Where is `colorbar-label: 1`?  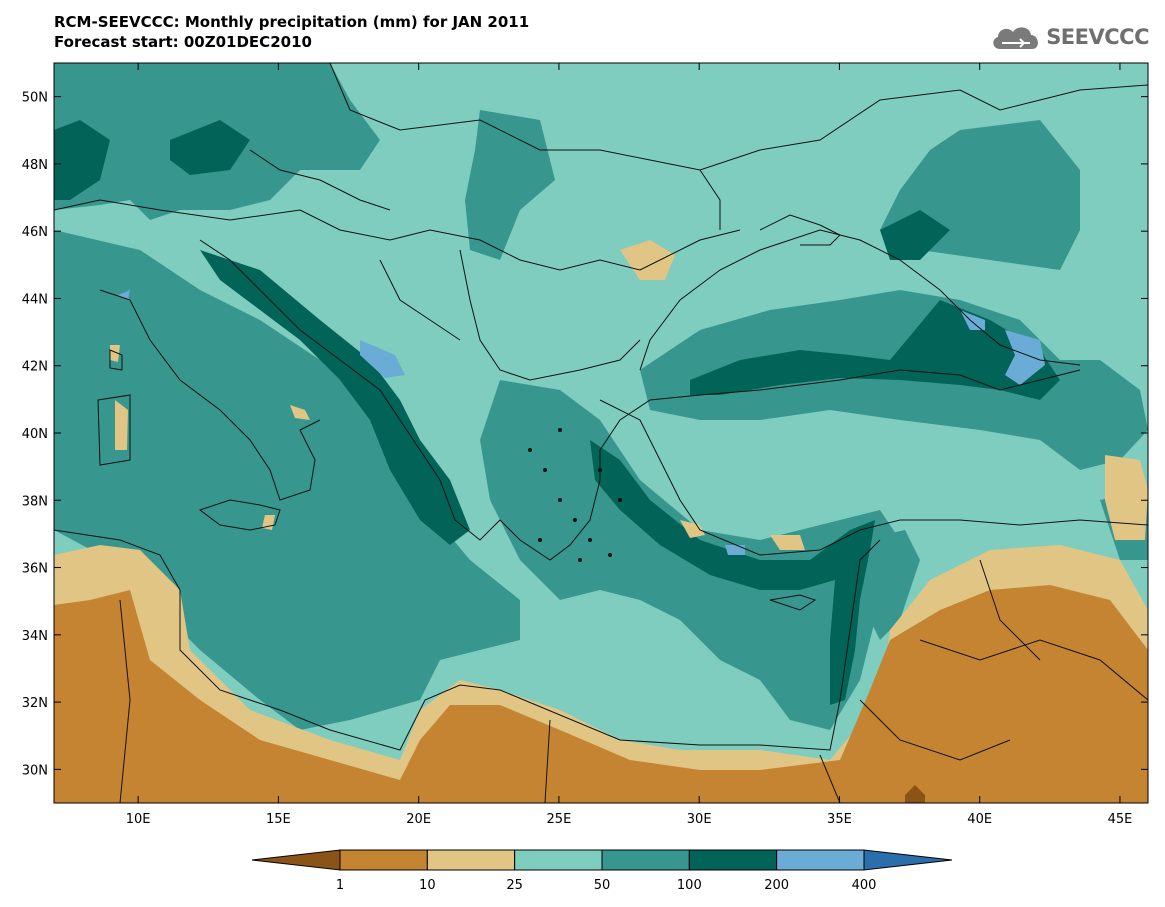
colorbar-label: 1 is located at coordinates (340, 885).